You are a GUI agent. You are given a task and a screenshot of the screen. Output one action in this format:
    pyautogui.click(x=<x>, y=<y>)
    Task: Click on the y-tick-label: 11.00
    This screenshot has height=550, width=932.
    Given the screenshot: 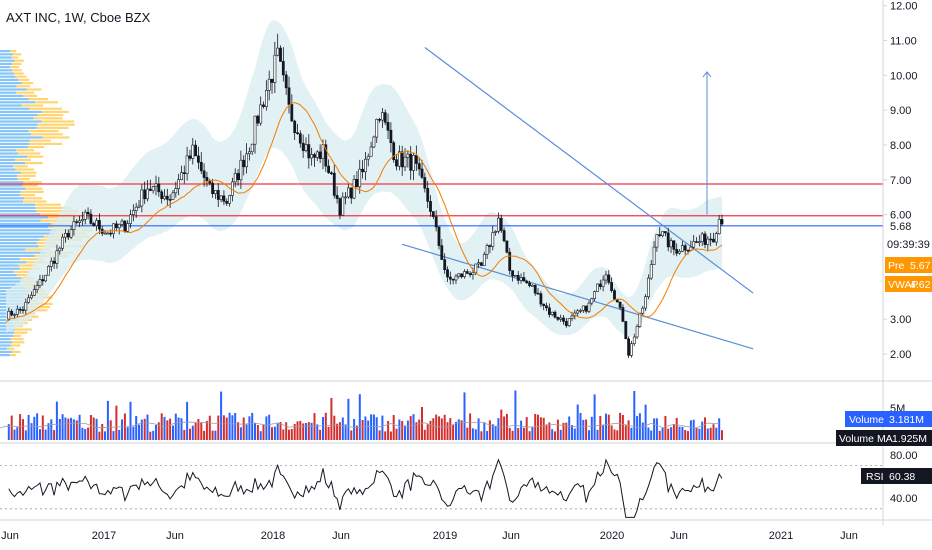 What is the action you would take?
    pyautogui.click(x=903, y=42)
    